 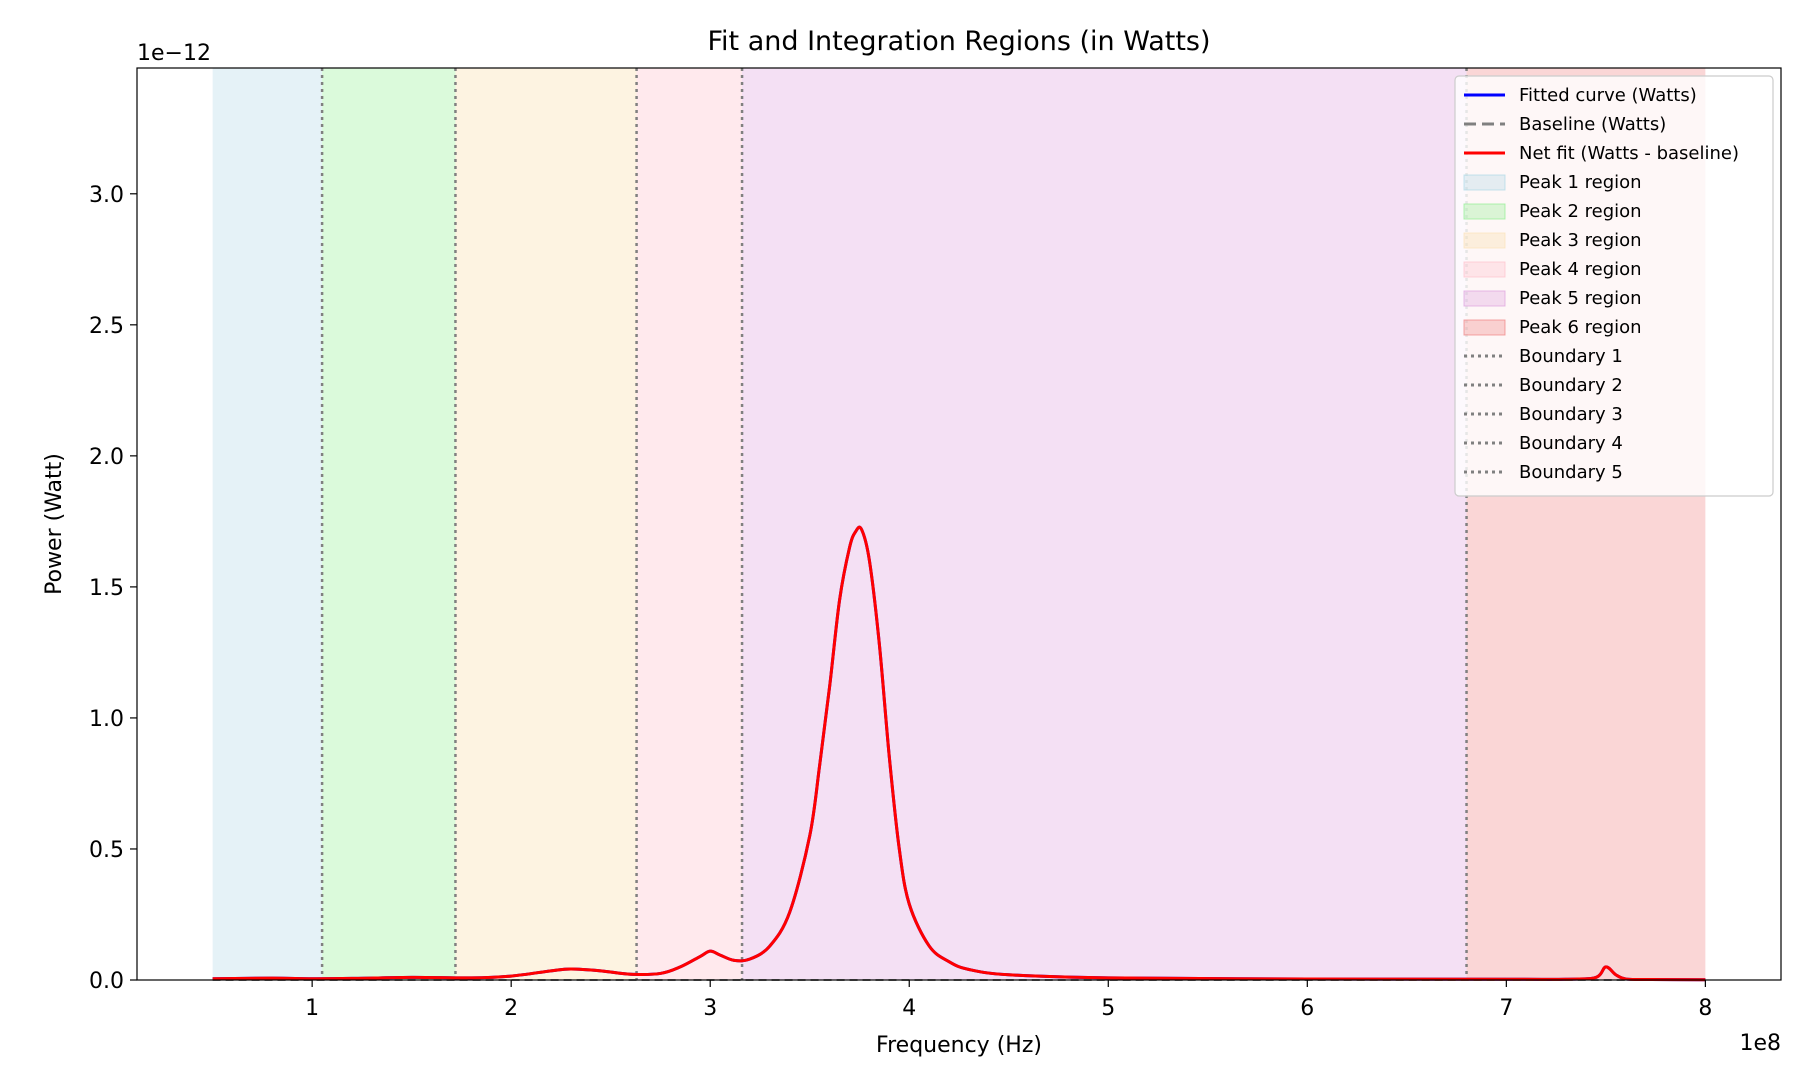 What do you see at coordinates (1571, 385) in the screenshot?
I see `legend-label: Boundary 2` at bounding box center [1571, 385].